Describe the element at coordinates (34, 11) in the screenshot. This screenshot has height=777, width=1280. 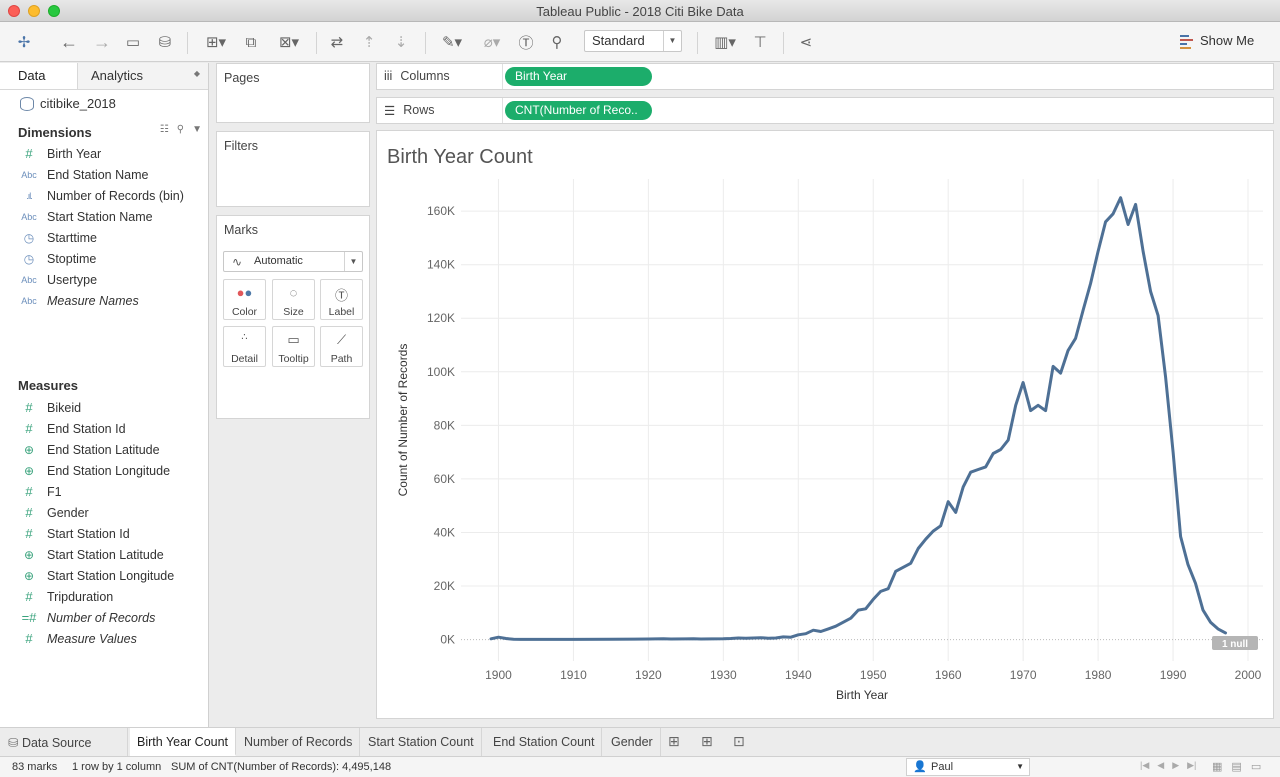
I see `window-minimize-button` at that location.